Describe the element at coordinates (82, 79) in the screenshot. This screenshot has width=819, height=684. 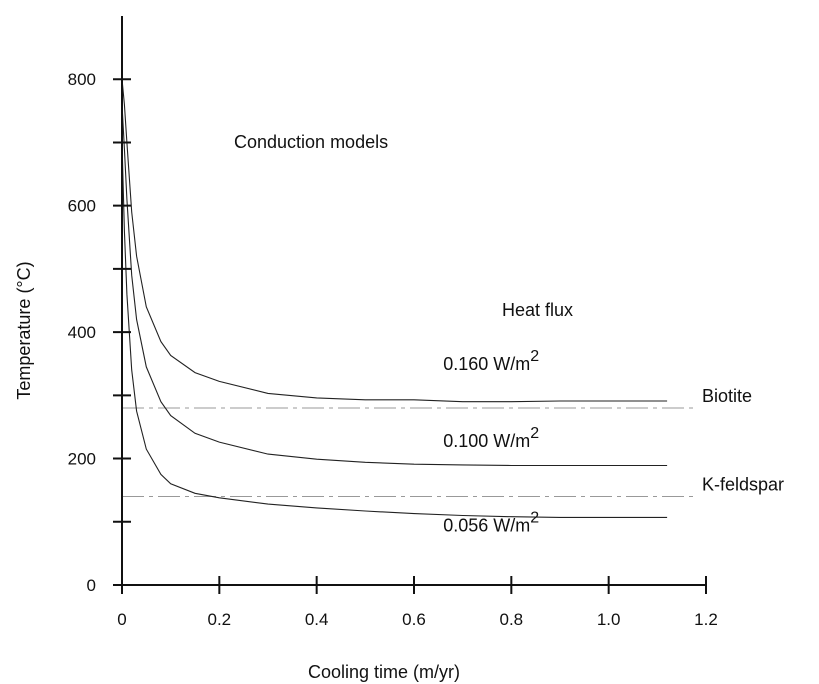
I see `y-tick-label: 800` at that location.